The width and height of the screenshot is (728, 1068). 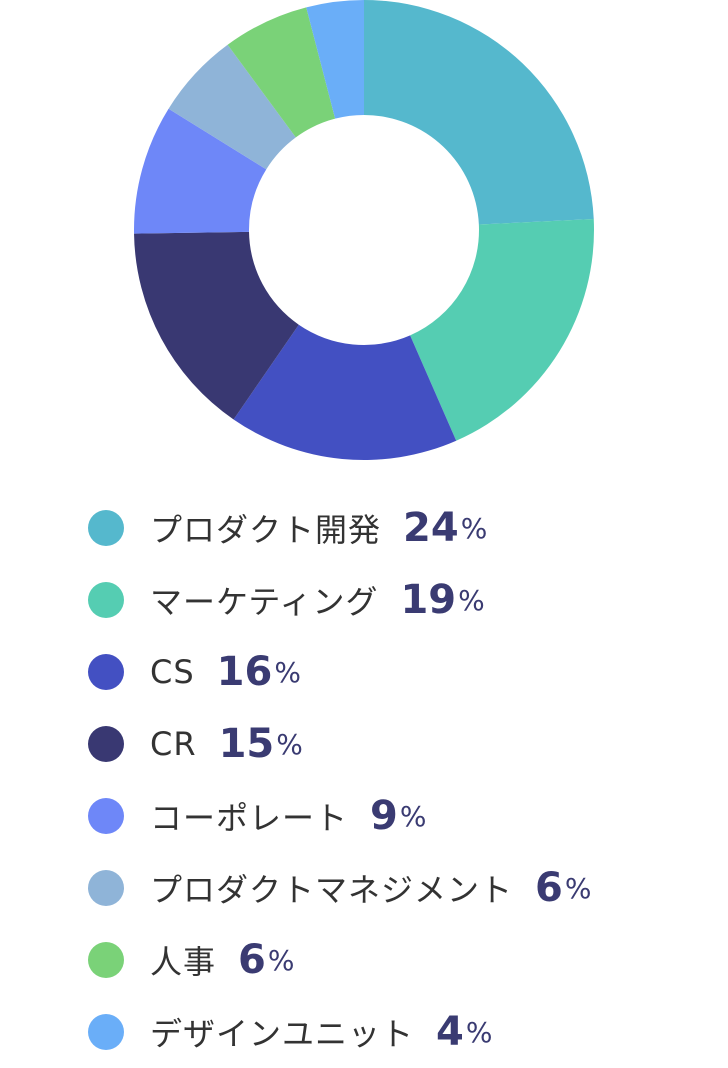 I want to click on legend-value: 24, so click(x=431, y=528).